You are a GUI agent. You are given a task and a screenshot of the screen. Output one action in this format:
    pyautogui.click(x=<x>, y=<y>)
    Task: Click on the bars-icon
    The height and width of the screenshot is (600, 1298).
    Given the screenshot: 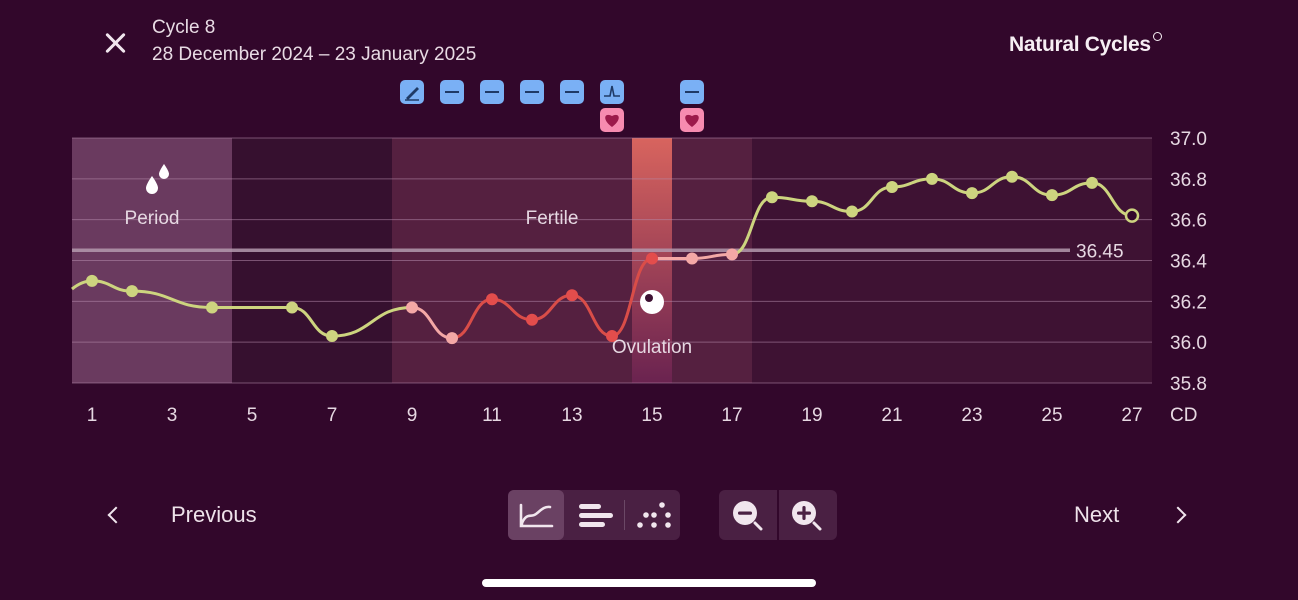 What is the action you would take?
    pyautogui.click(x=596, y=515)
    